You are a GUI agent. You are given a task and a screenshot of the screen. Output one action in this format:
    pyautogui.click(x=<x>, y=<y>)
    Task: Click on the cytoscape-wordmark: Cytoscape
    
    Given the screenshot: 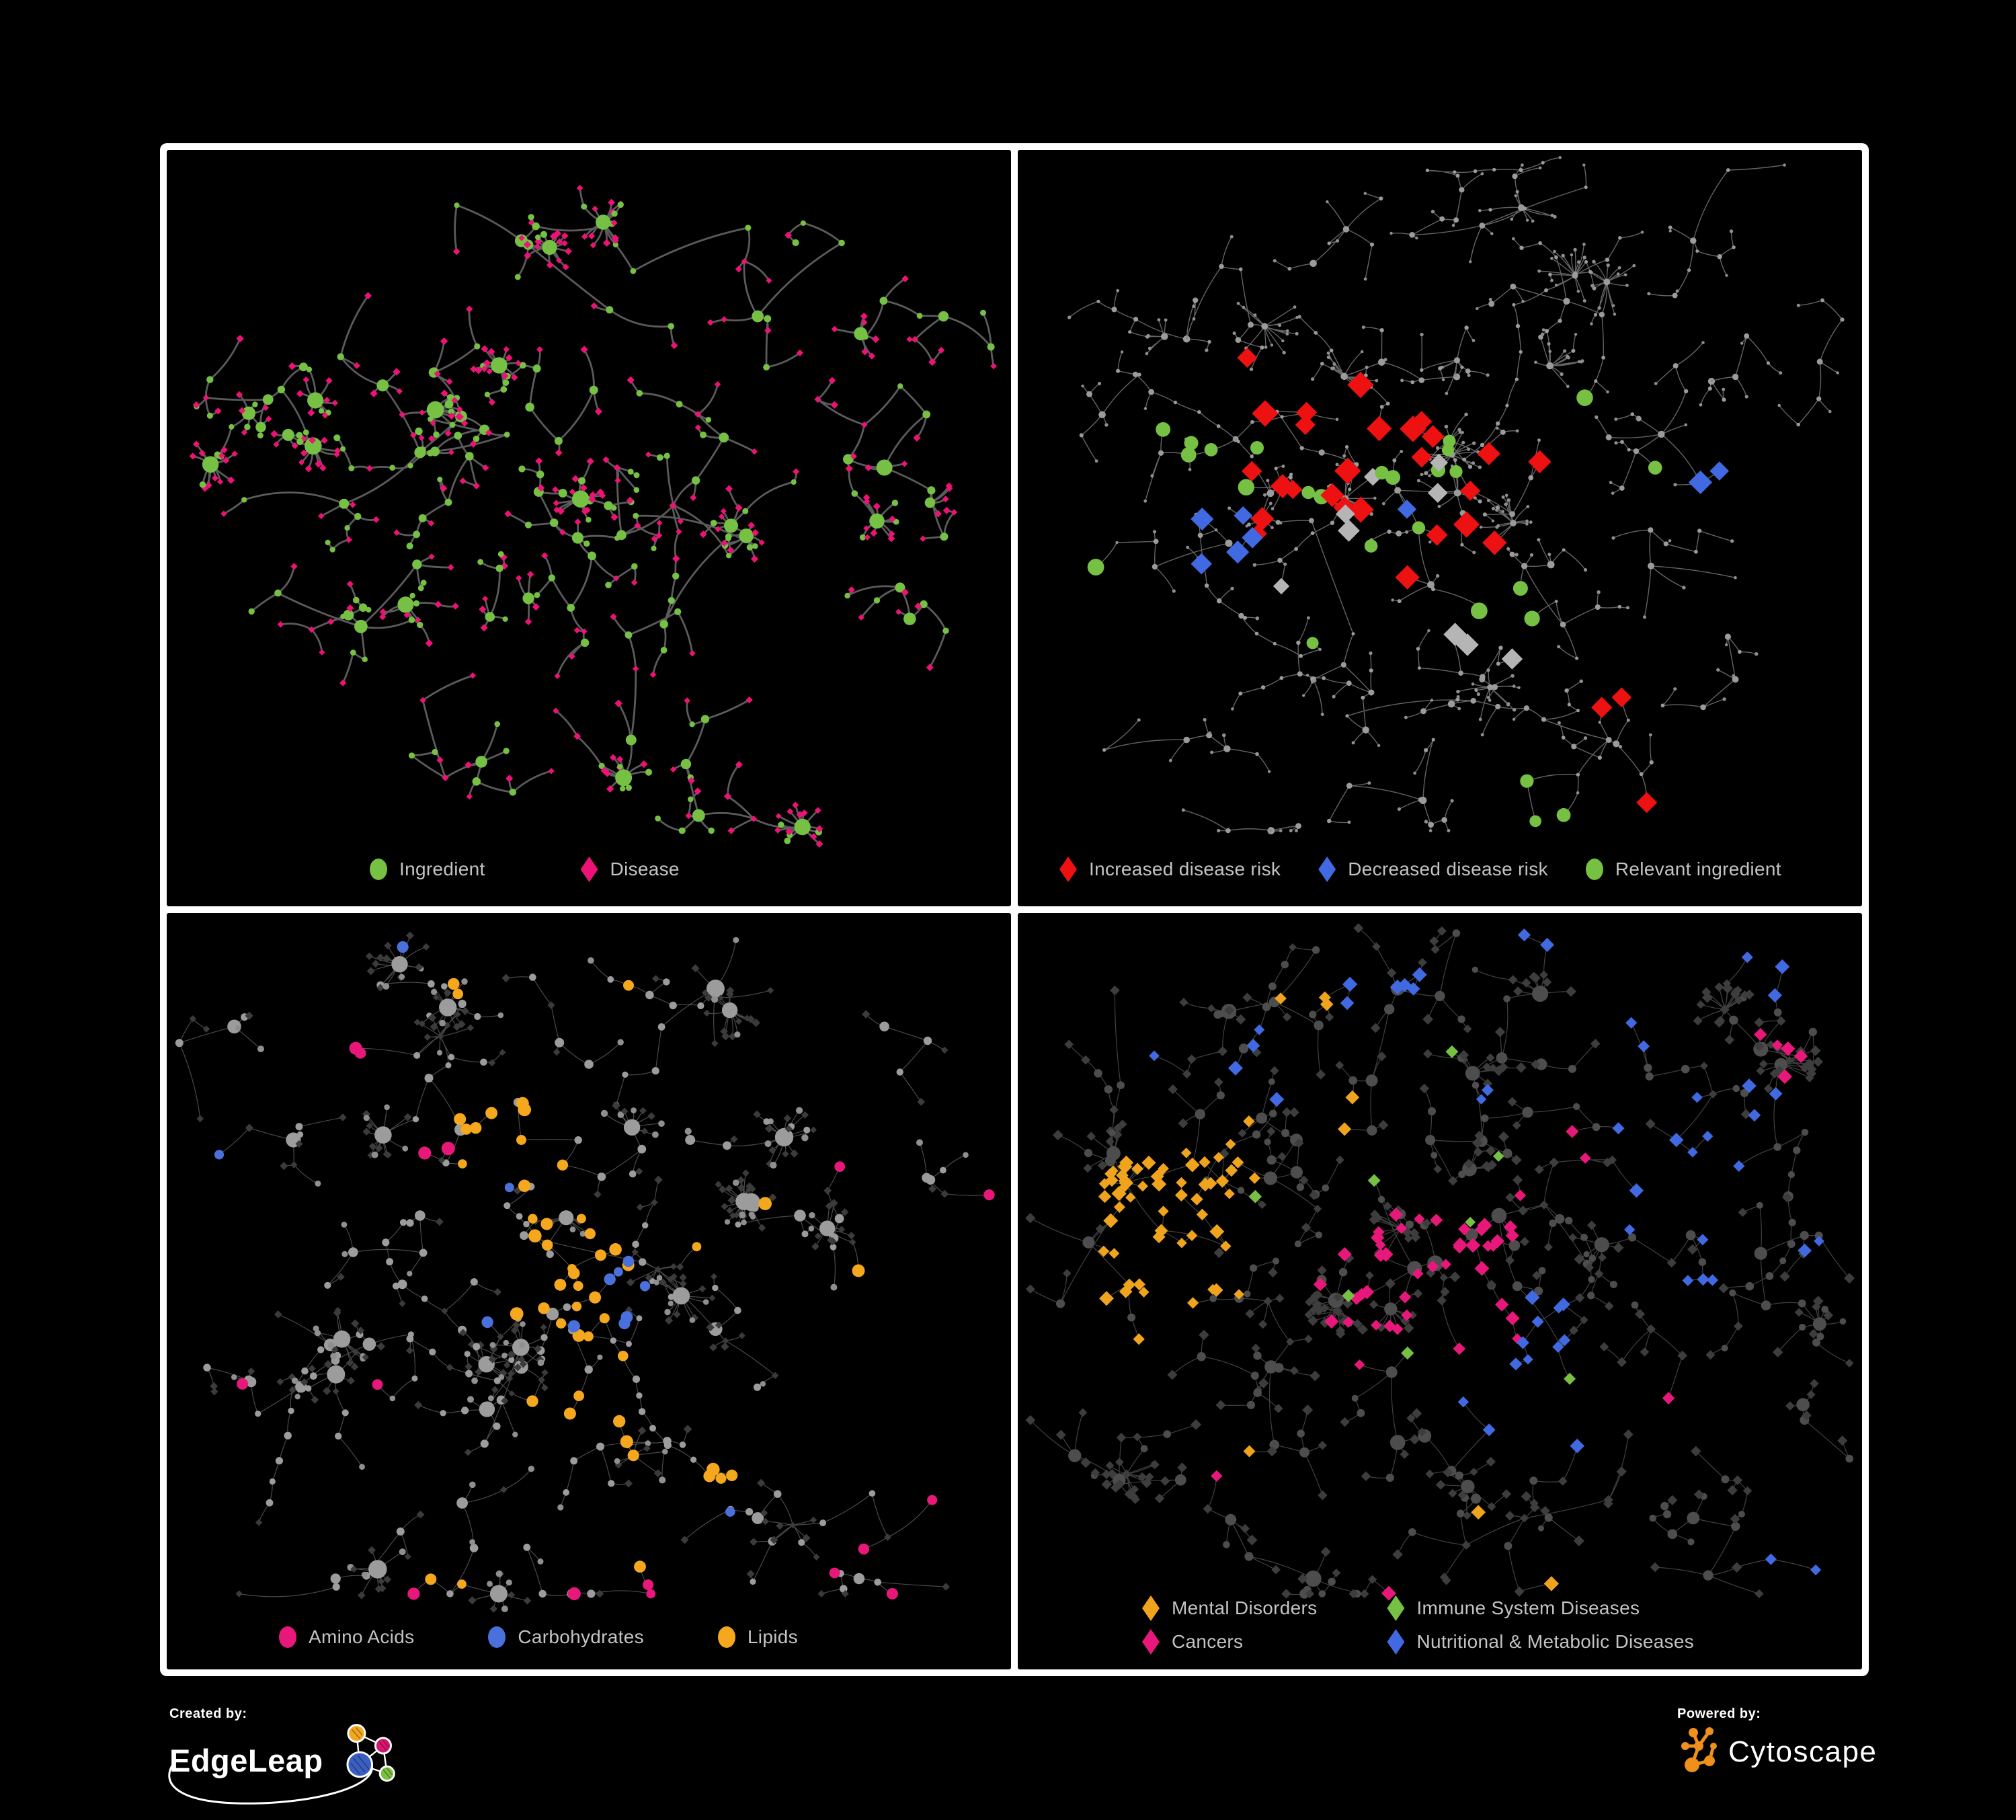 What is the action you would take?
    pyautogui.click(x=1803, y=1751)
    